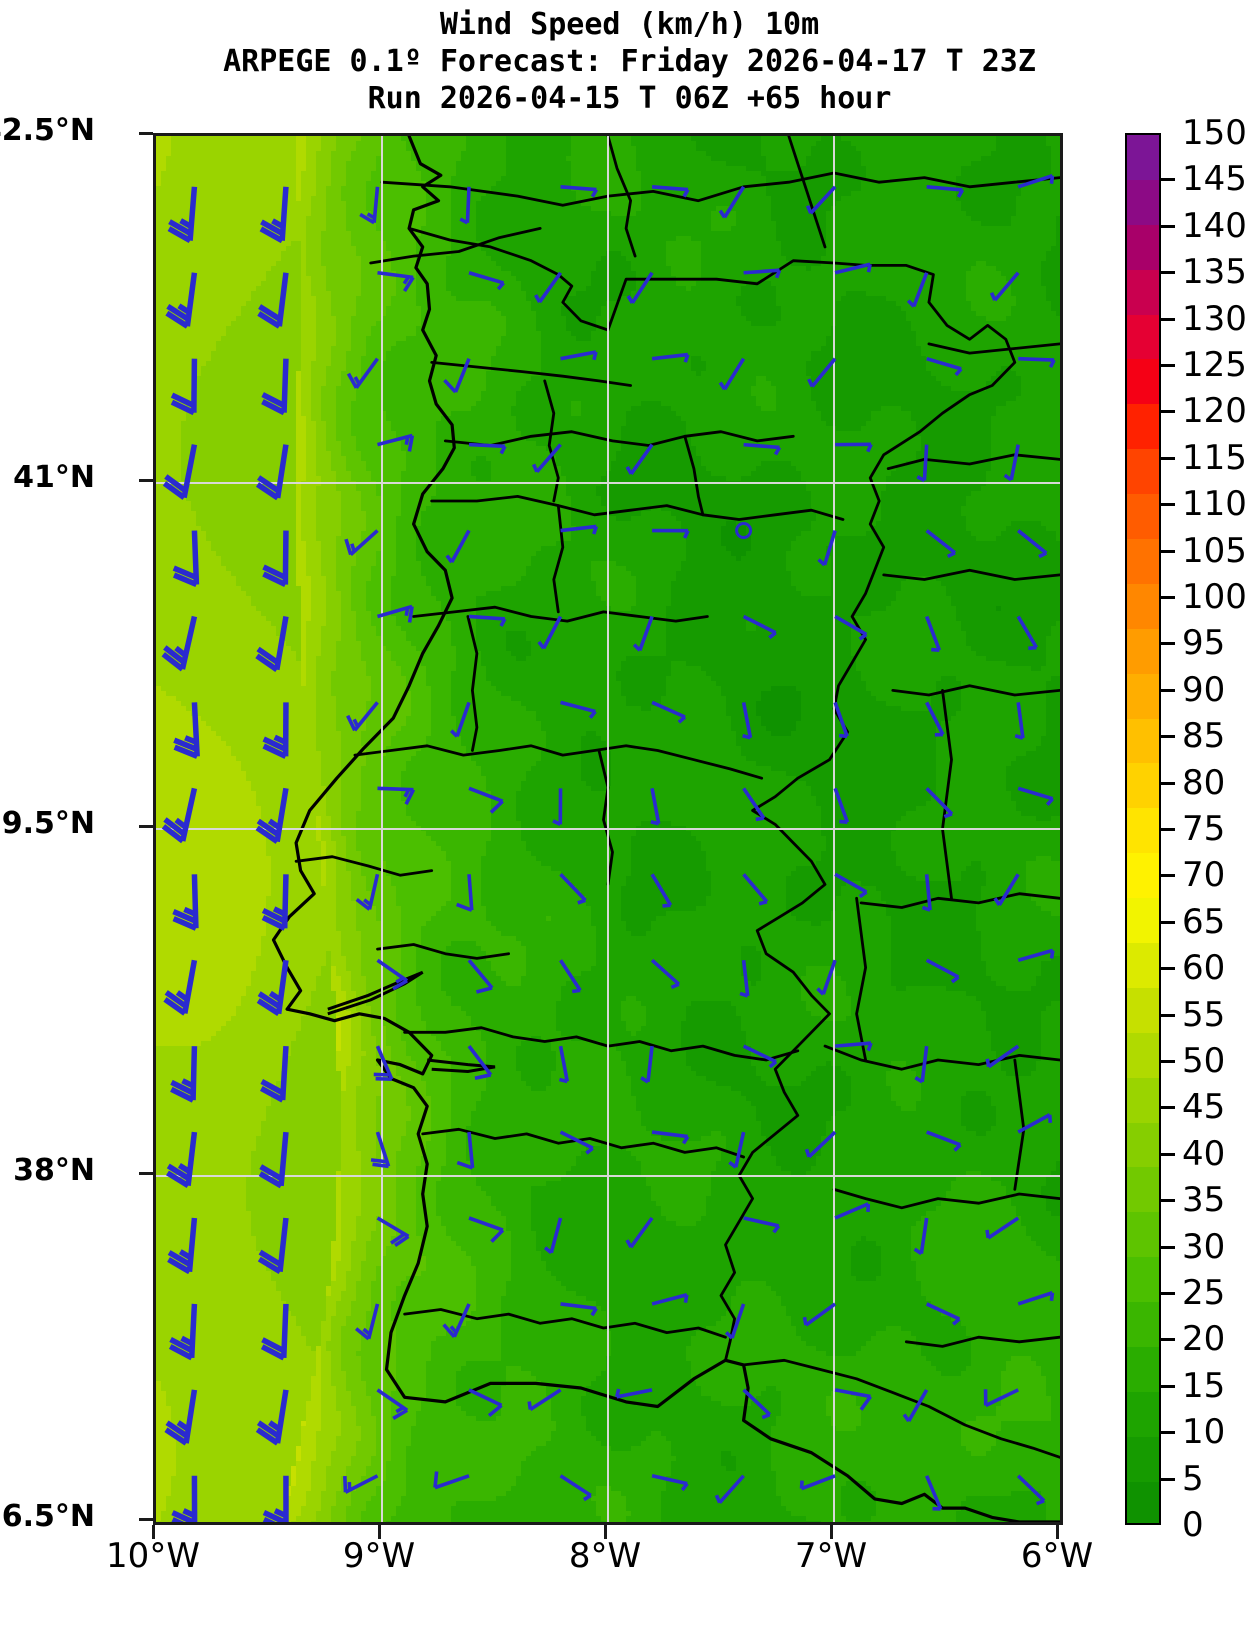  Describe the element at coordinates (1193, 1525) in the screenshot. I see `colorbar-tick-label: 0` at that location.